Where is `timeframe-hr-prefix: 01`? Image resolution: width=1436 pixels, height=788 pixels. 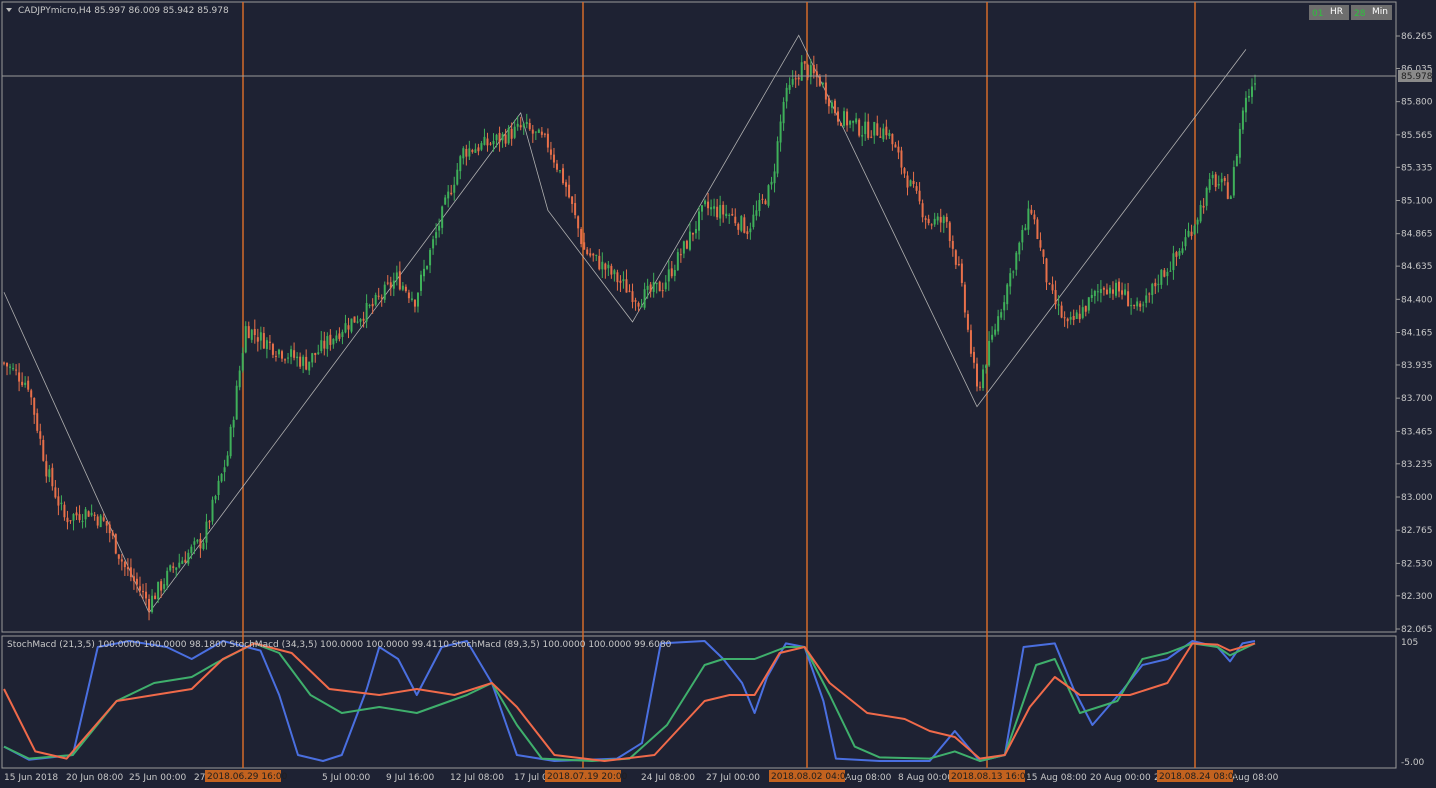 timeframe-hr-prefix: 01 is located at coordinates (1317, 14).